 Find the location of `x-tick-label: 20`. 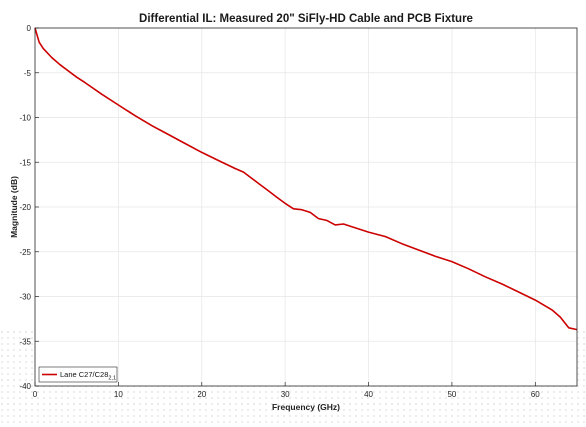

x-tick-label: 20 is located at coordinates (201, 394).